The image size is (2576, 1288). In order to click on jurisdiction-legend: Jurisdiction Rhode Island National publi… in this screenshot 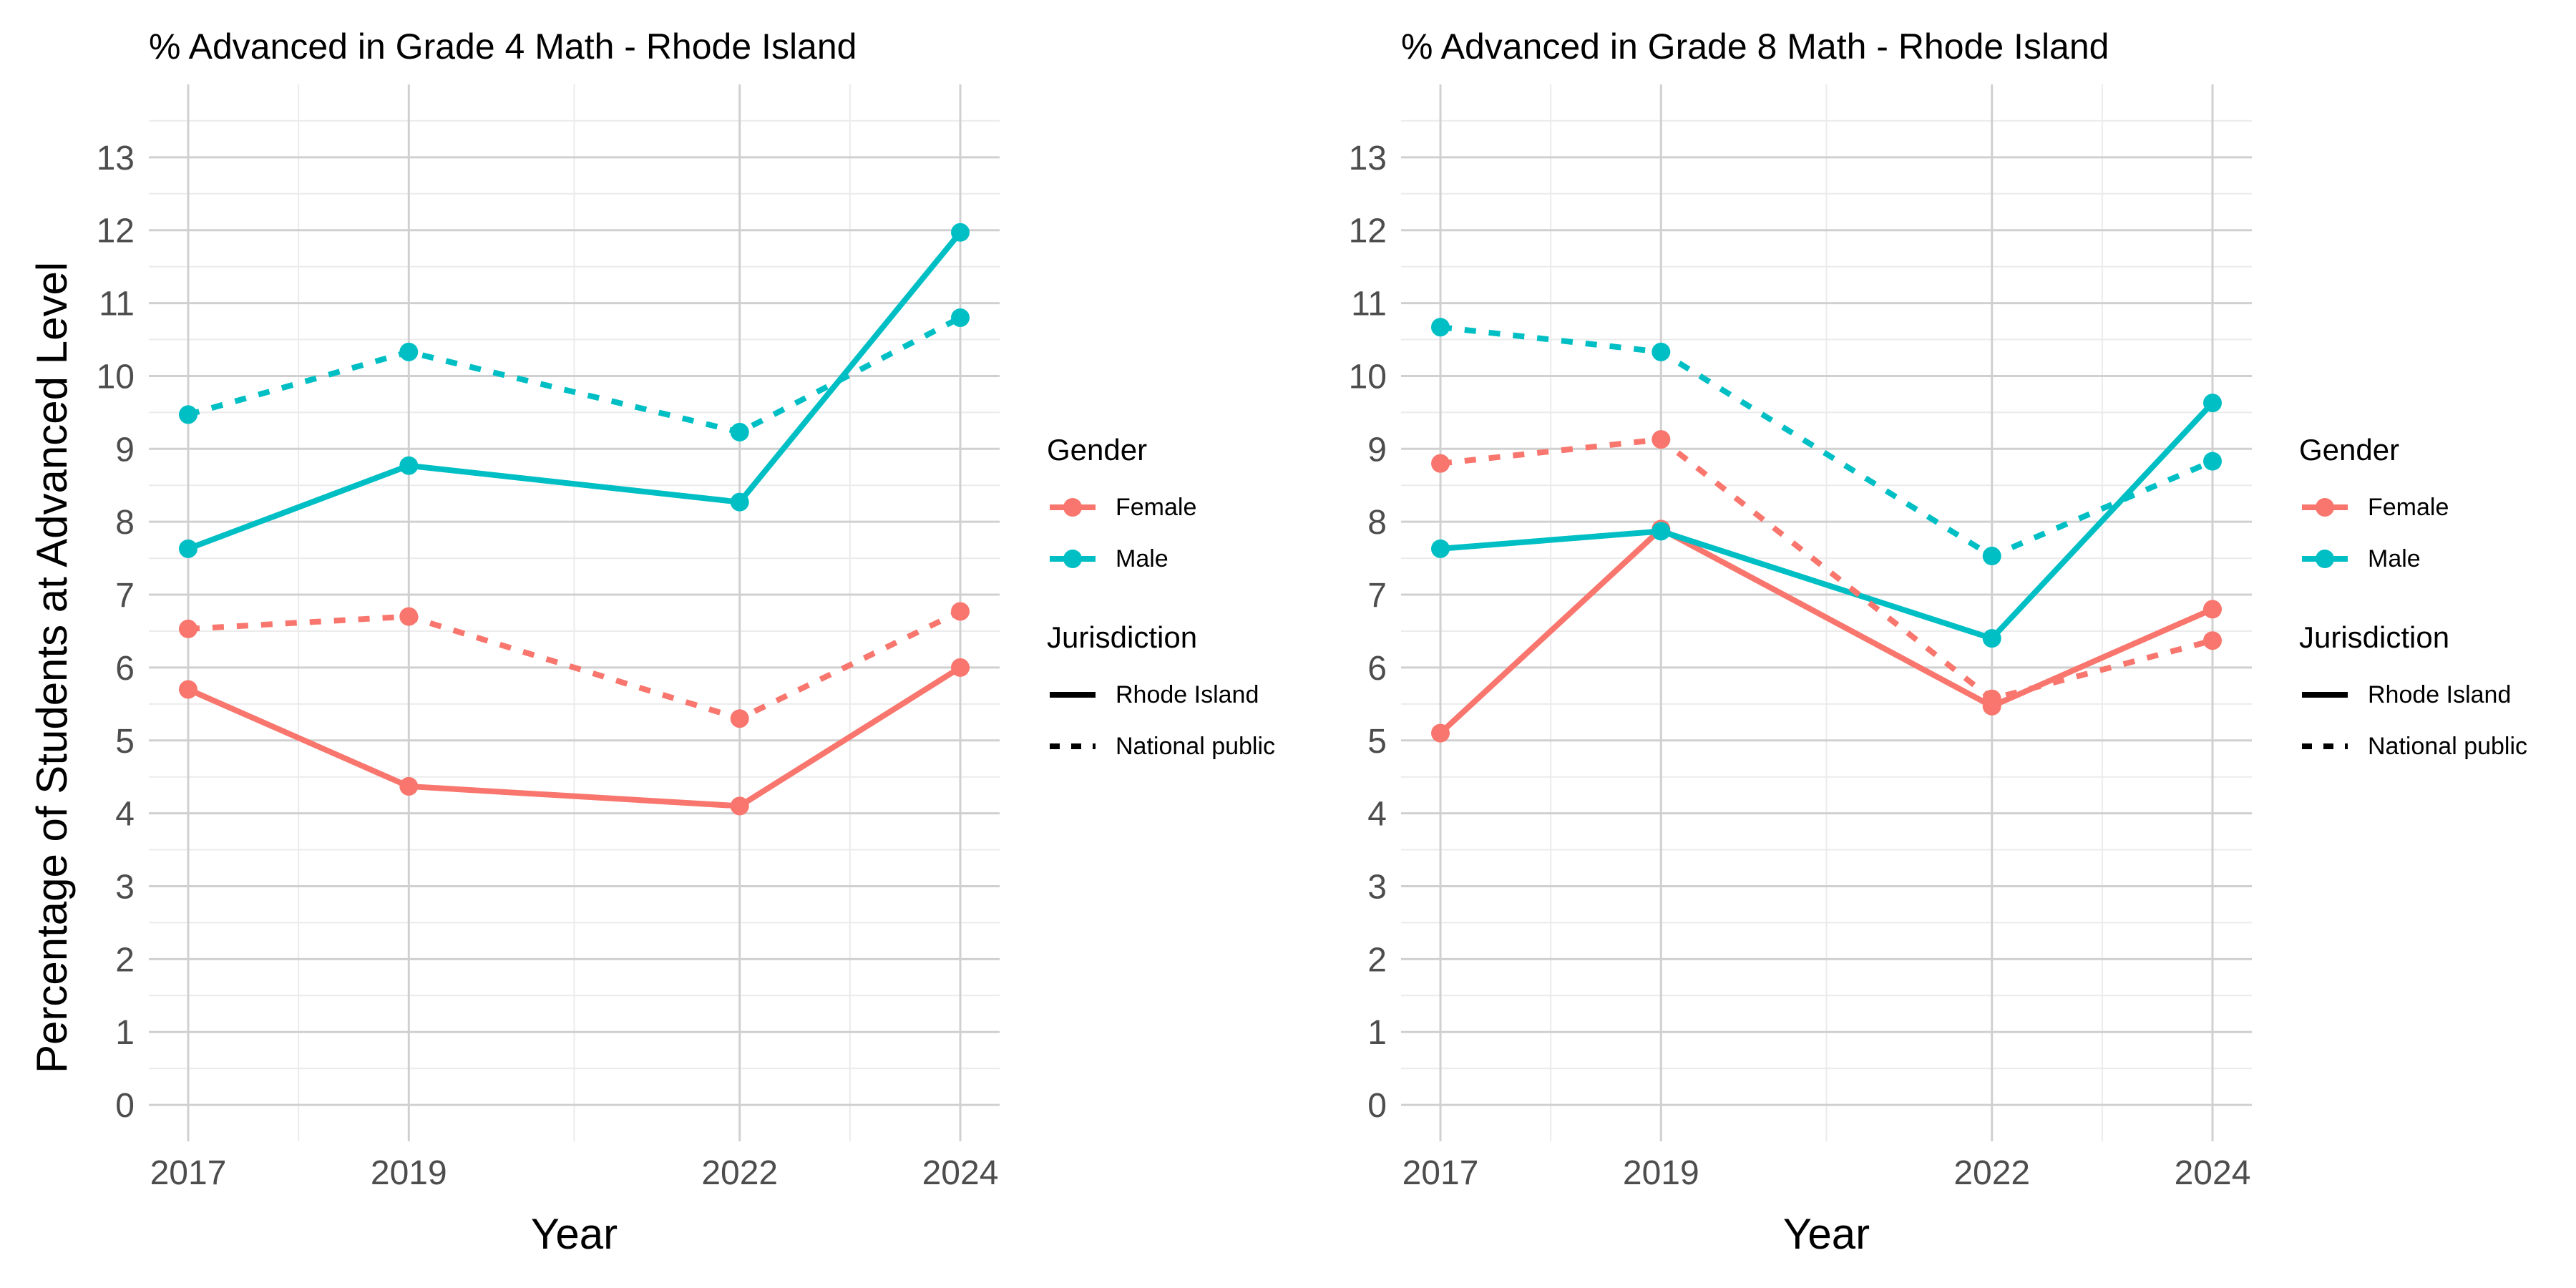, I will do `click(2413, 696)`.